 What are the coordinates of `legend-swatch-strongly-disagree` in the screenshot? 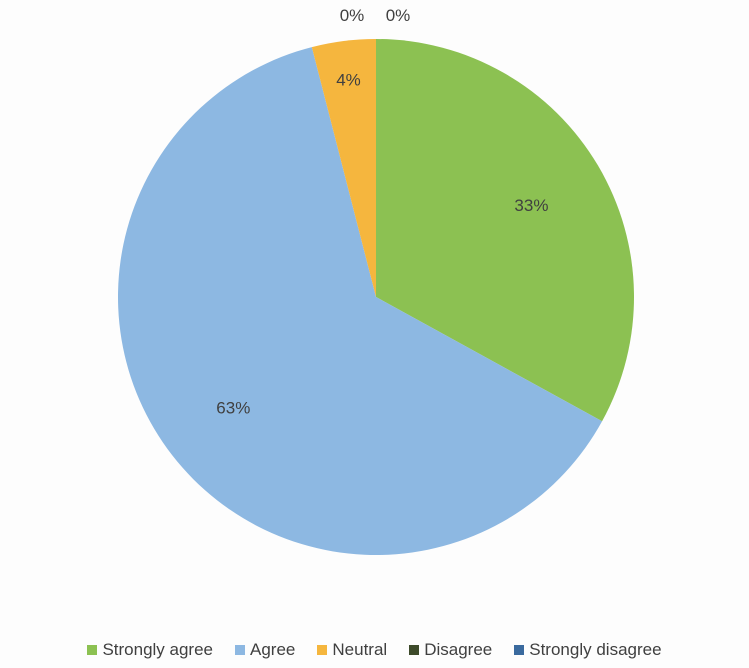 It's located at (519, 650).